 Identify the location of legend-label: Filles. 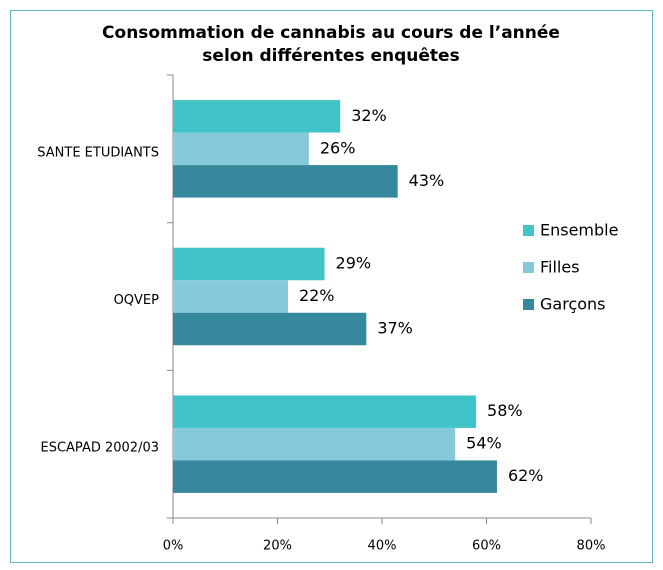
(560, 267).